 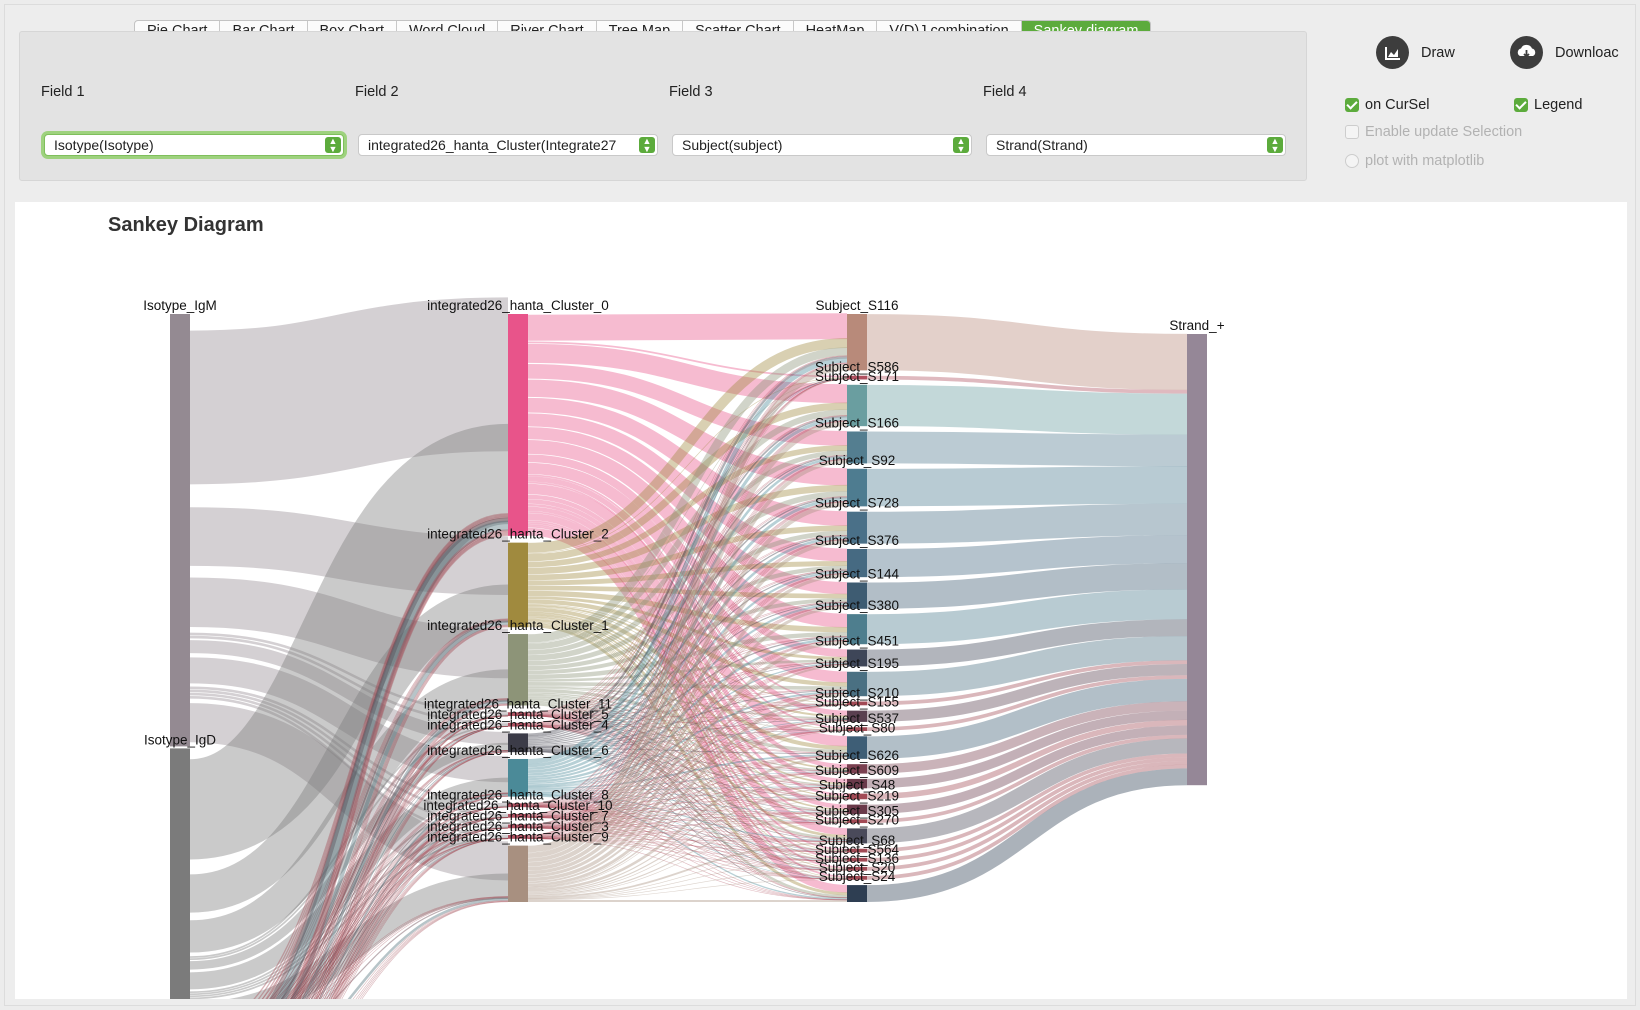 I want to click on on-cursel-checkbox: on CurSel, so click(x=1387, y=105).